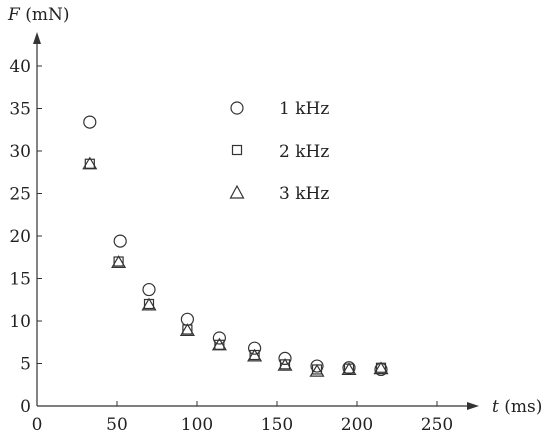  I want to click on x-axis-unit: (ms), so click(521, 407).